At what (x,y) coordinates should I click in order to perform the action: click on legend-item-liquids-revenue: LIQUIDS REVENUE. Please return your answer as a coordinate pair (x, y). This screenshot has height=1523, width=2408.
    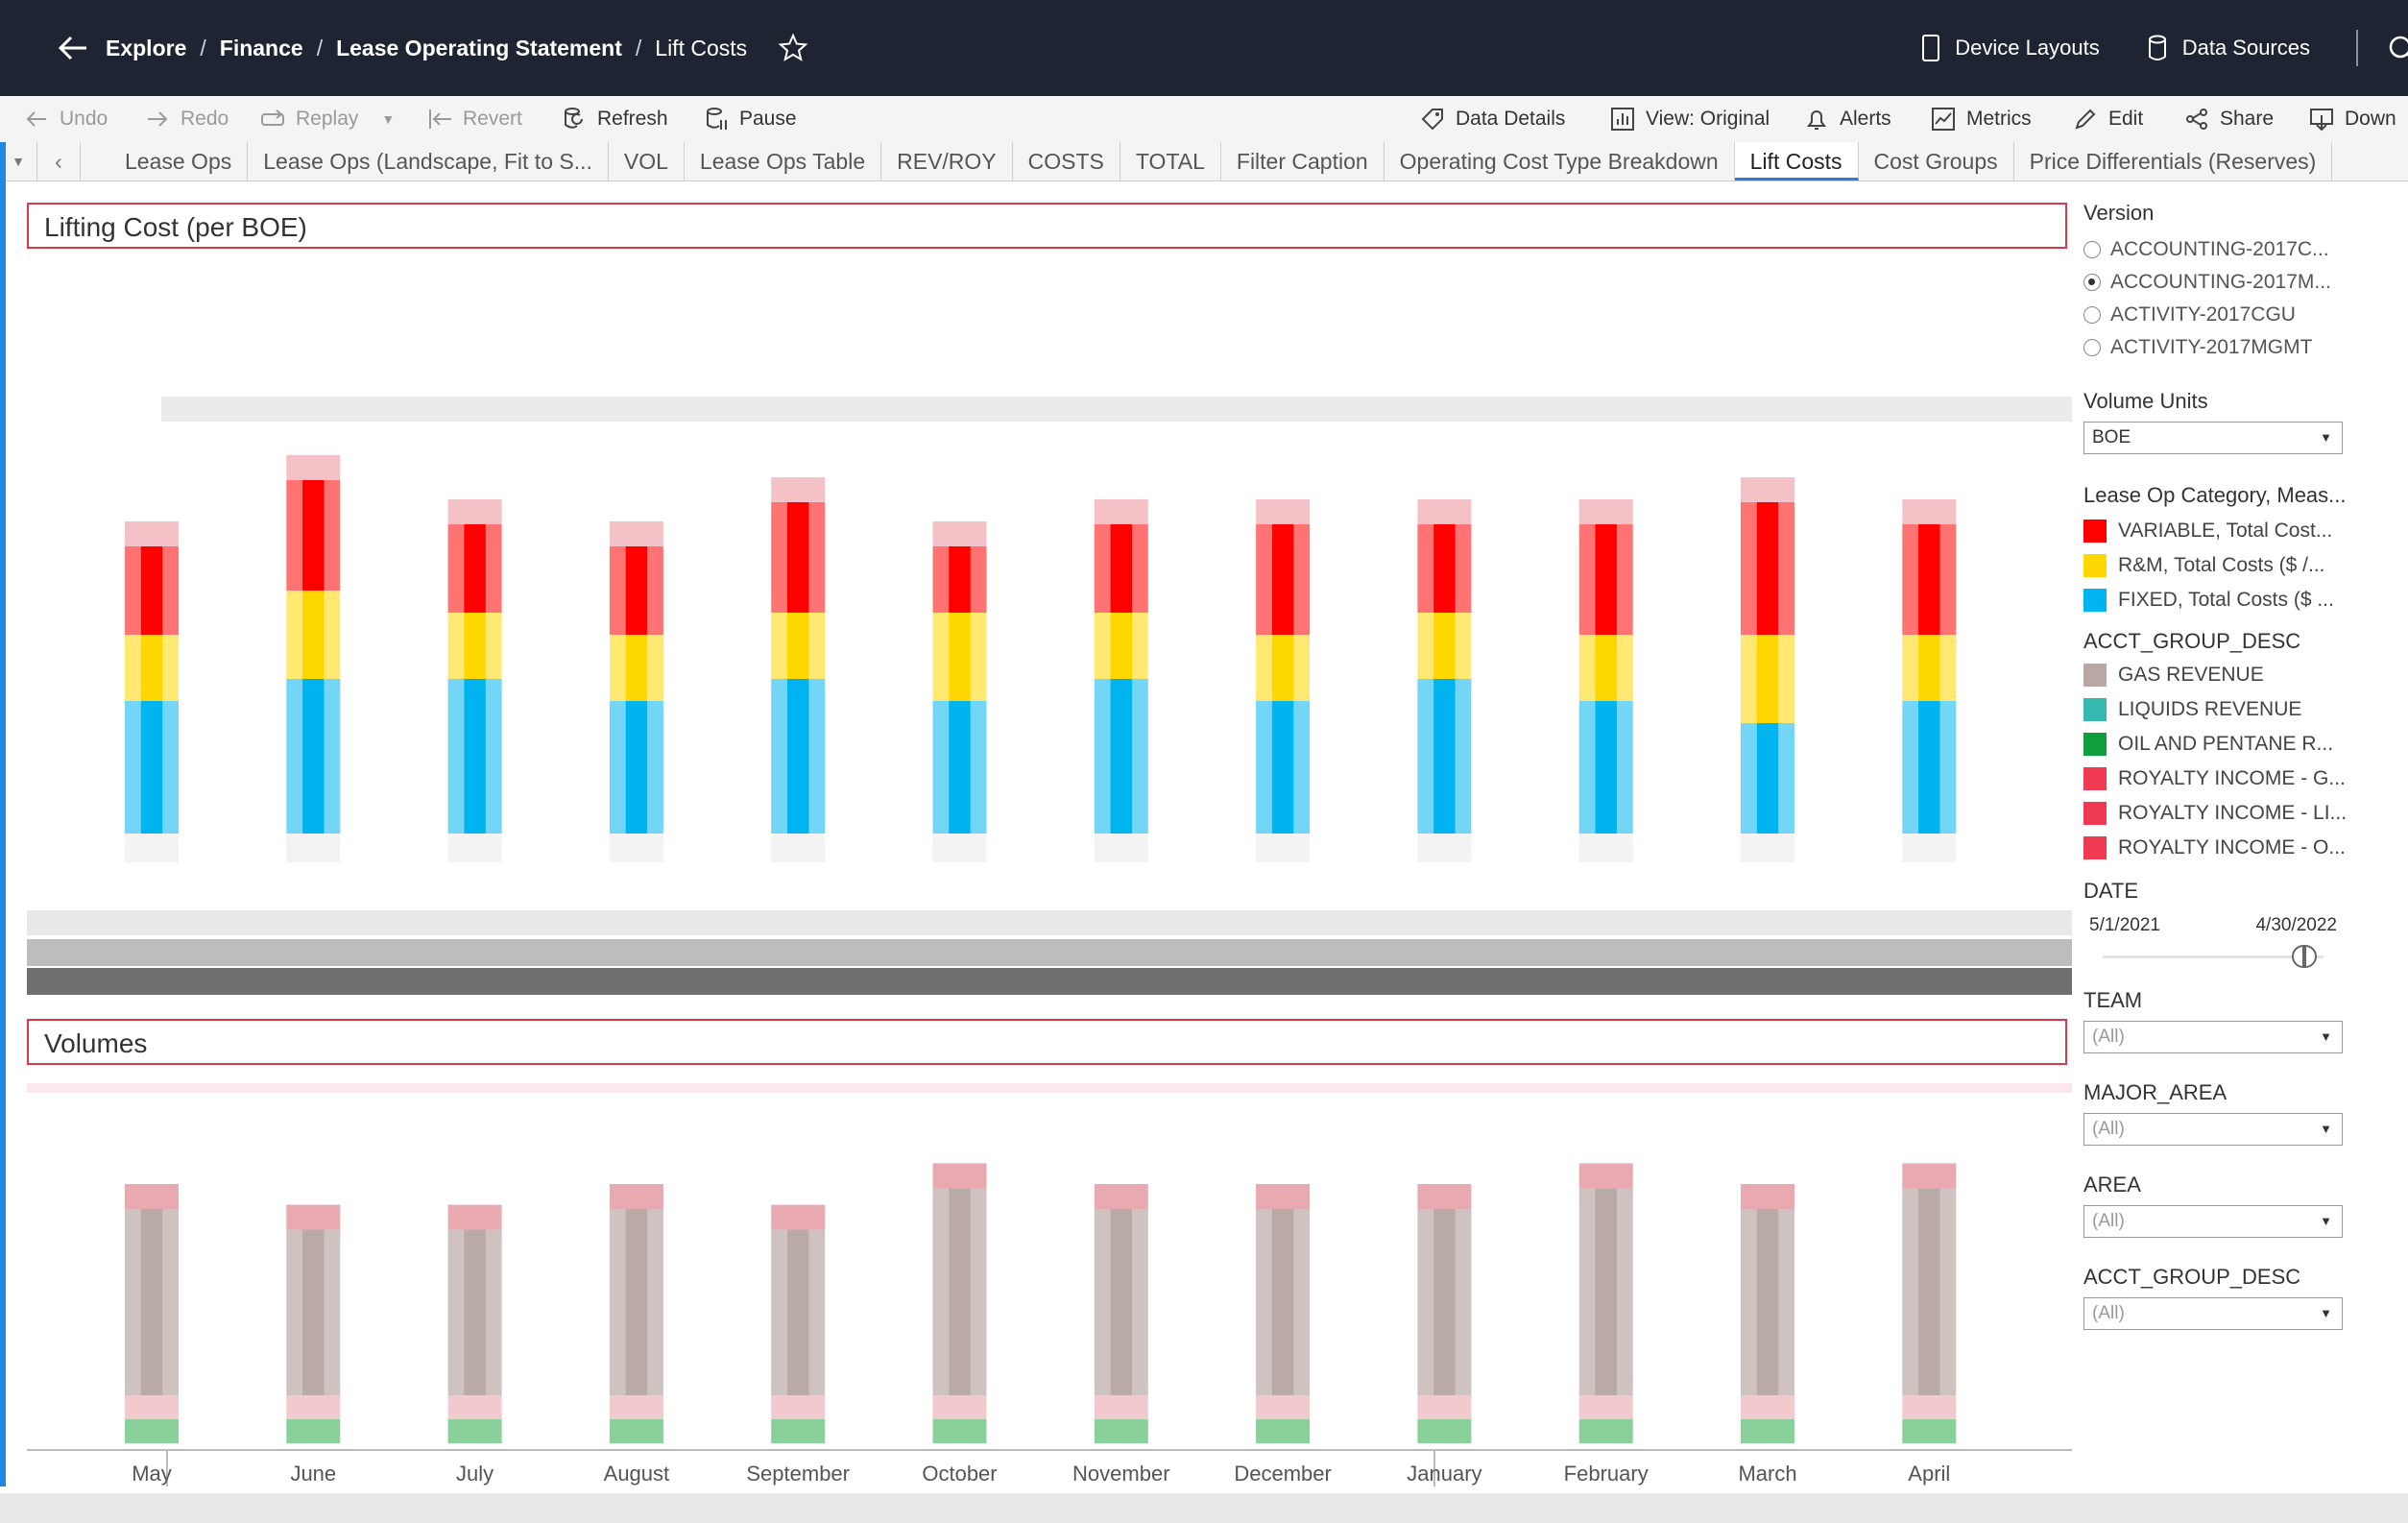
    Looking at the image, I should click on (2241, 709).